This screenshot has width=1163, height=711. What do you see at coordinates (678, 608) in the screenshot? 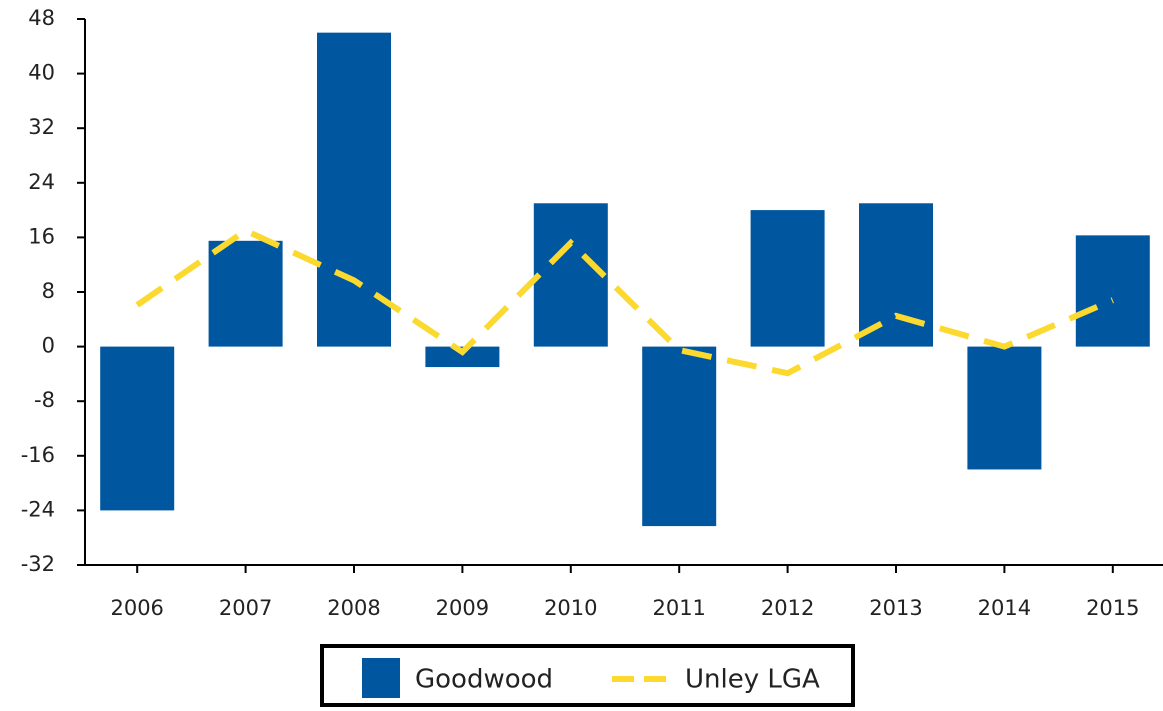
I see `x-tick-label: 2011` at bounding box center [678, 608].